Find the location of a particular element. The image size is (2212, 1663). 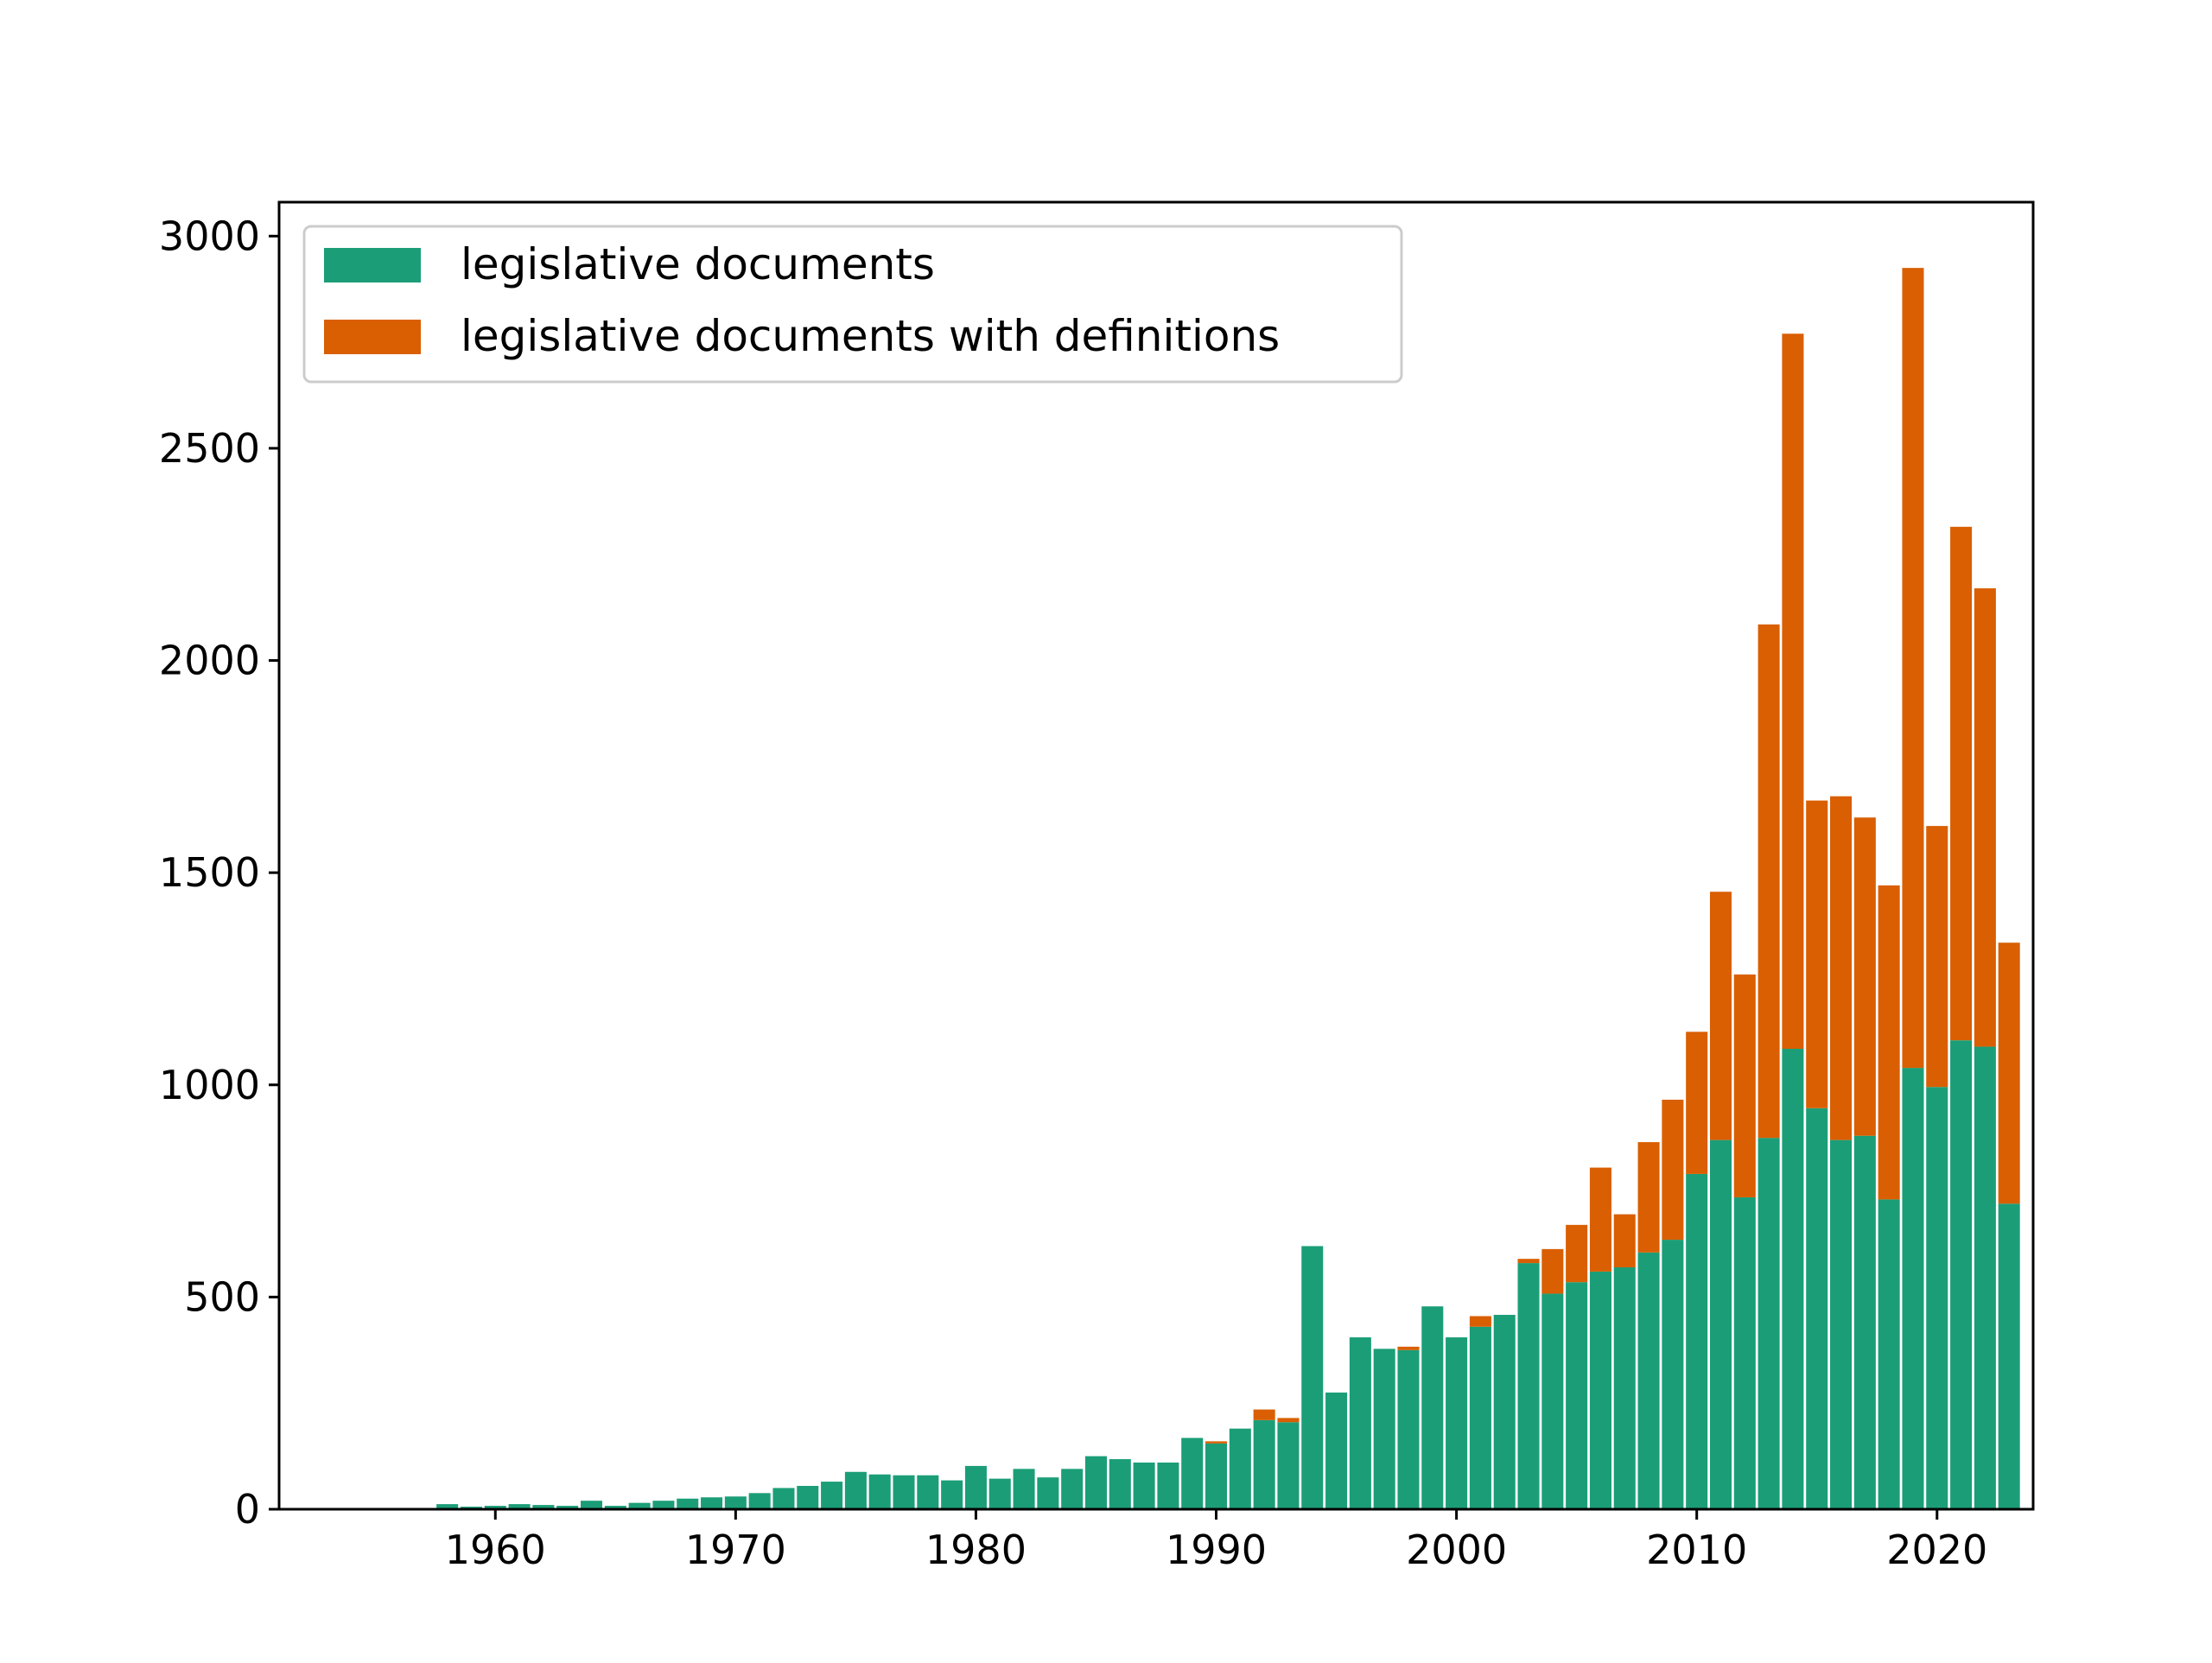

bar-legislative-documents-2017 is located at coordinates (1865, 1322).